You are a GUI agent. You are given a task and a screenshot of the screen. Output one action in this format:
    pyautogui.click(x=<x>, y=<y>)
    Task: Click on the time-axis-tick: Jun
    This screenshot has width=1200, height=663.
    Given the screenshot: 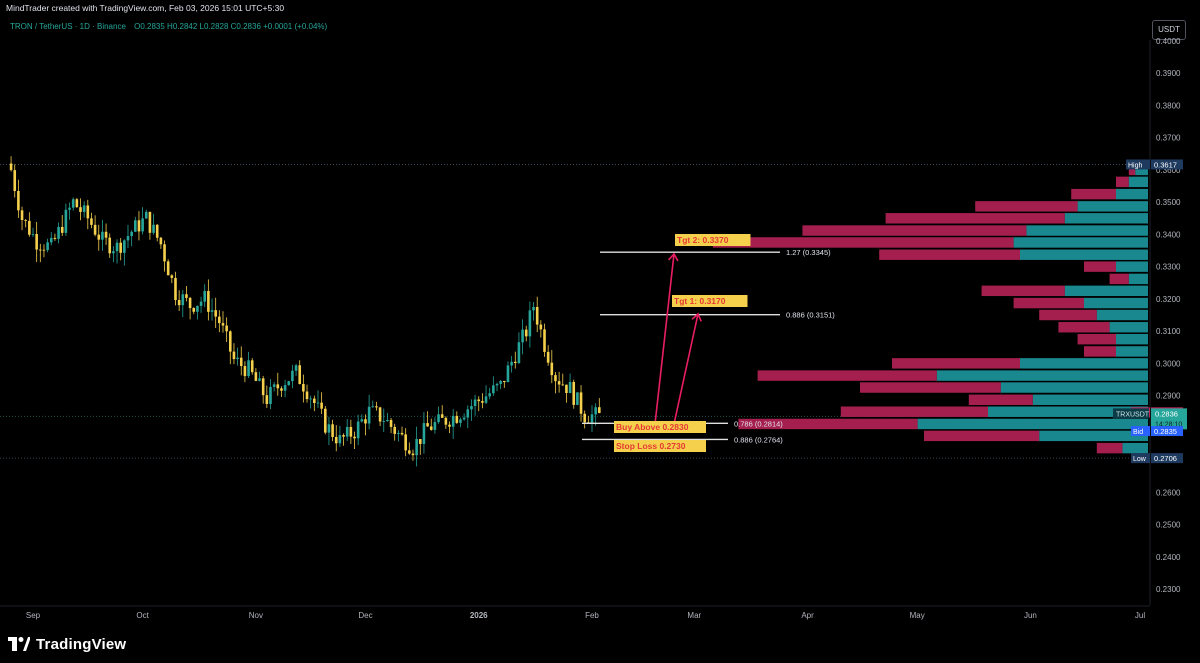 What is the action you would take?
    pyautogui.click(x=1030, y=615)
    